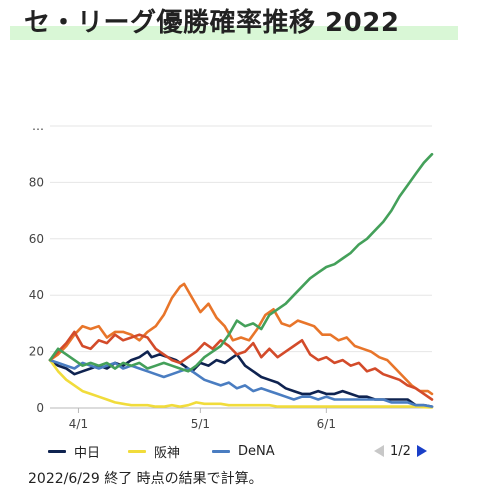 Image resolution: width=480 pixels, height=495 pixels. Describe the element at coordinates (40, 408) in the screenshot. I see `y-tick-label: 0` at that location.